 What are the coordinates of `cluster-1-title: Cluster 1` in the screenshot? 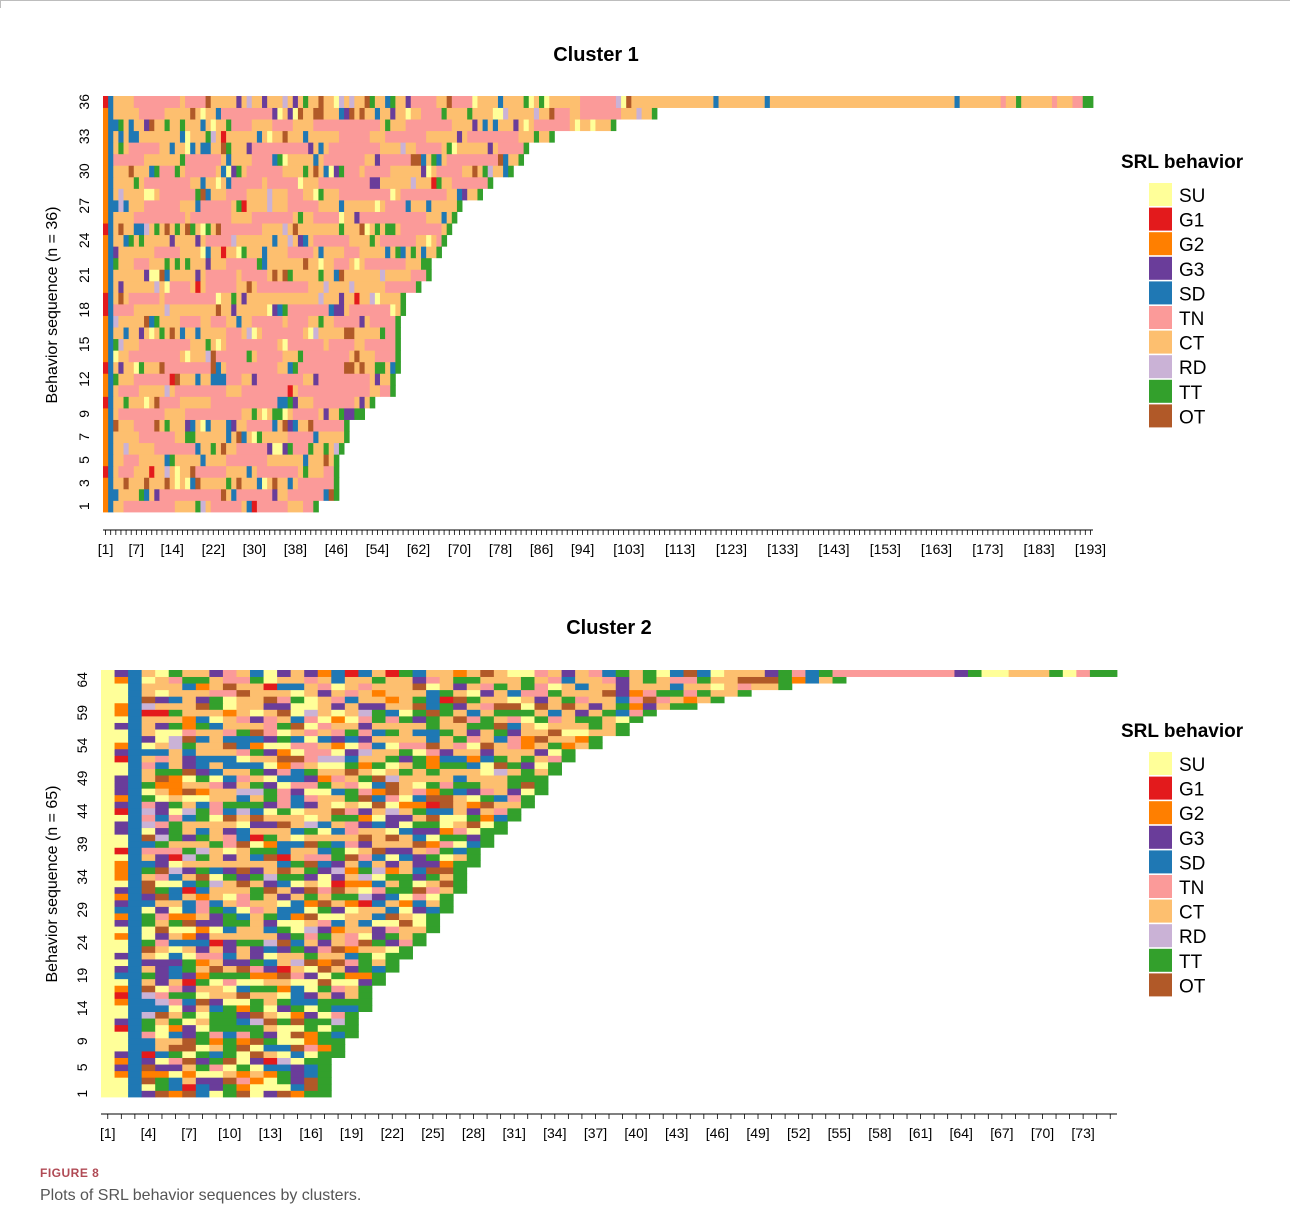 It's located at (596, 55).